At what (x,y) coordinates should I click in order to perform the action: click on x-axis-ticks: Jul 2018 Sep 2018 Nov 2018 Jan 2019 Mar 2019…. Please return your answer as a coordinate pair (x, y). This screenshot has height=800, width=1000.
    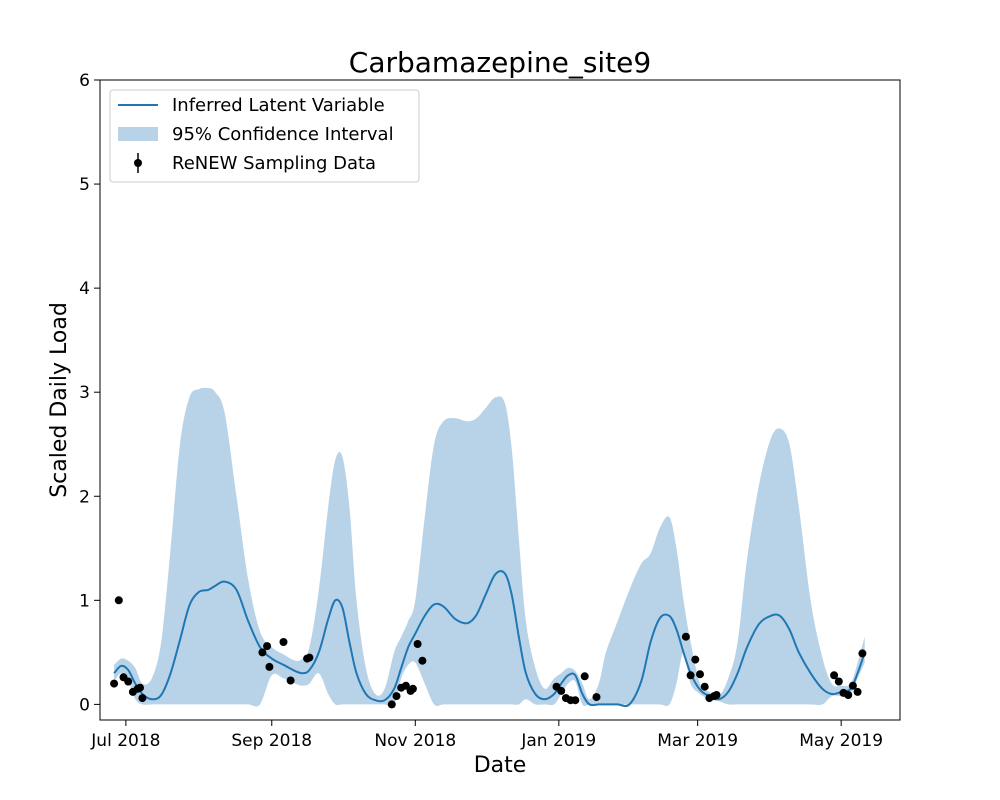
    Looking at the image, I should click on (486, 735).